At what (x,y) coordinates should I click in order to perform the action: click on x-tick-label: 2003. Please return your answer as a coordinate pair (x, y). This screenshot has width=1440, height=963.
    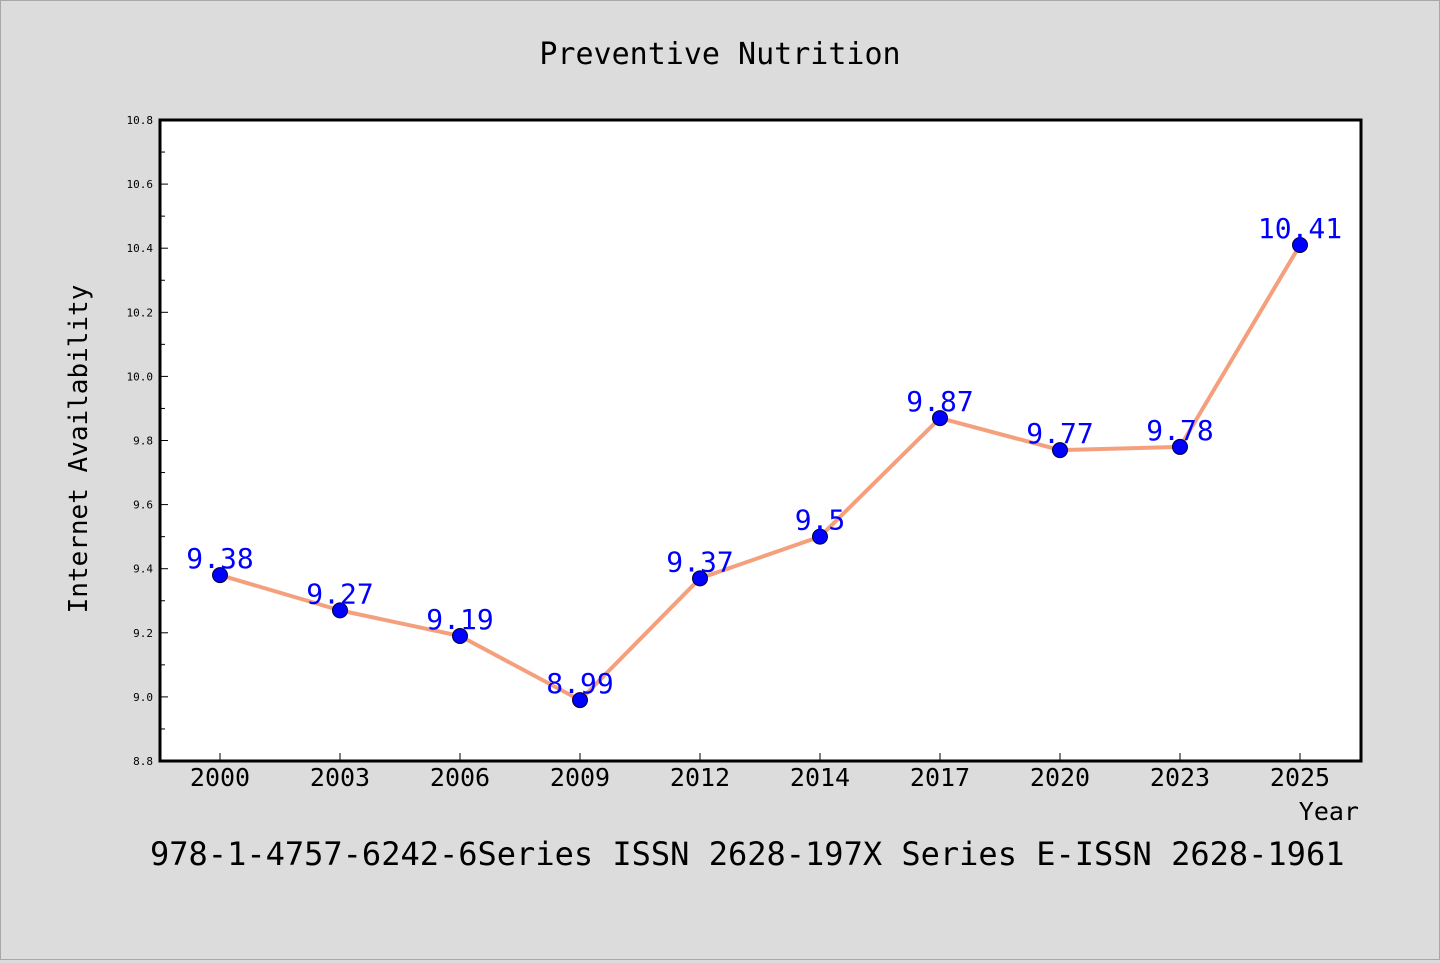
    Looking at the image, I should click on (340, 777).